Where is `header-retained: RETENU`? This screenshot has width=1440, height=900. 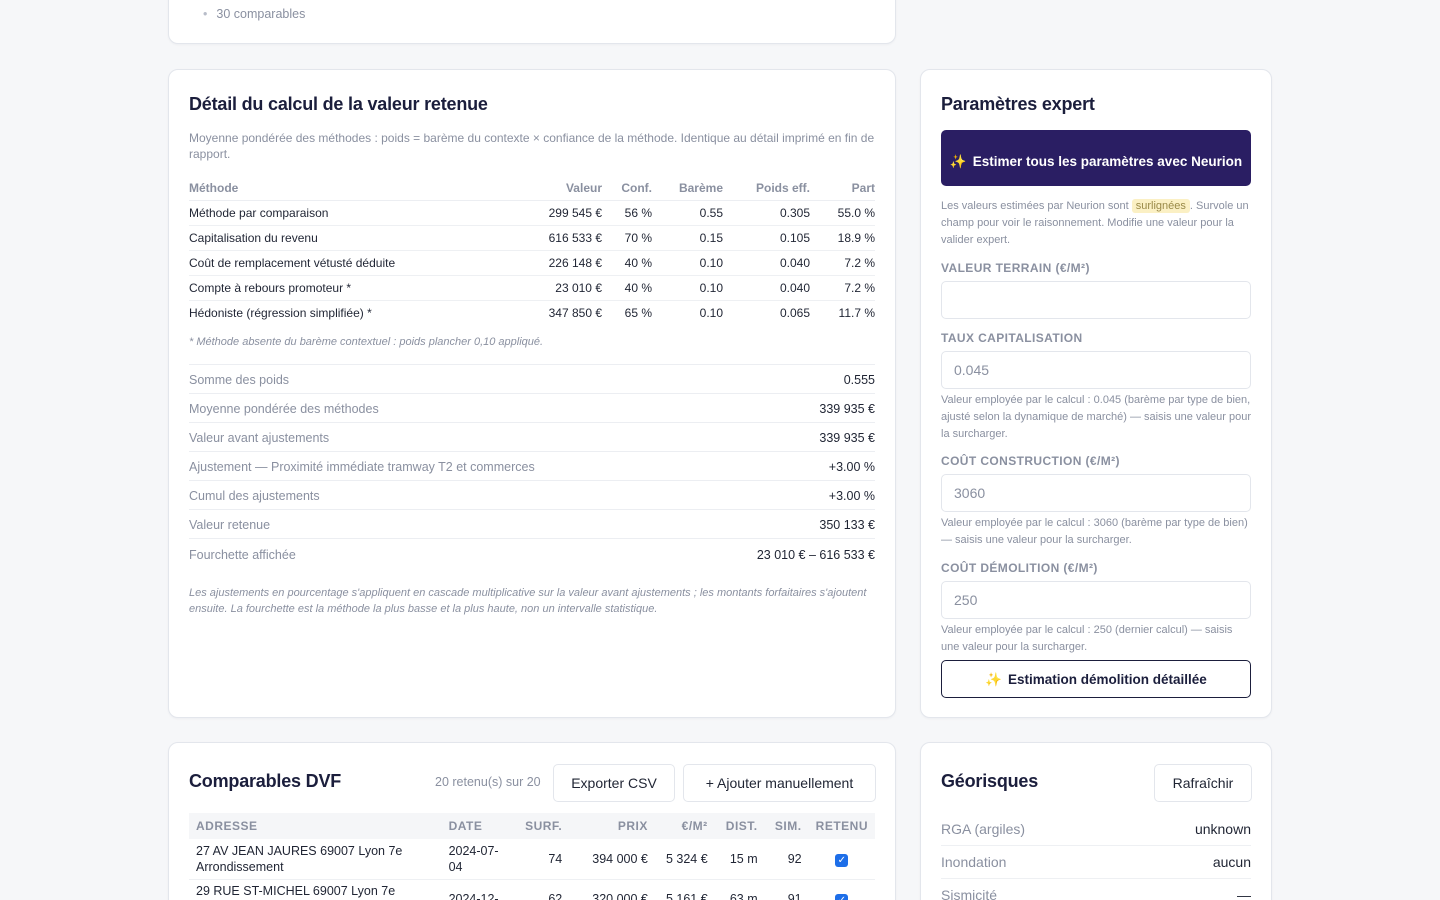 header-retained: RETENU is located at coordinates (841, 826).